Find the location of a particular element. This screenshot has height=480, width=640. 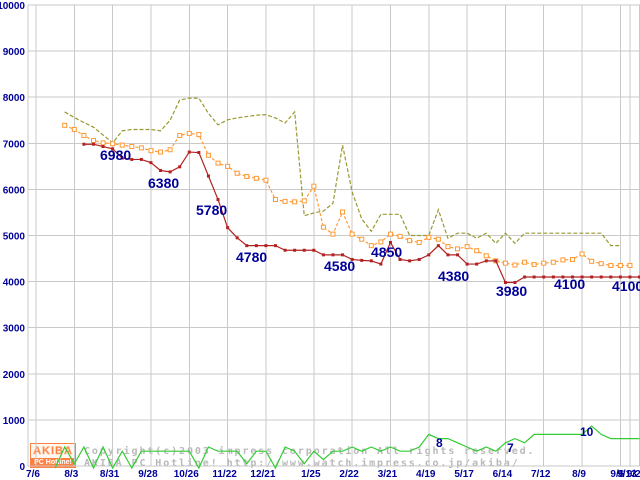

price-point-label: 6980 is located at coordinates (115, 155).